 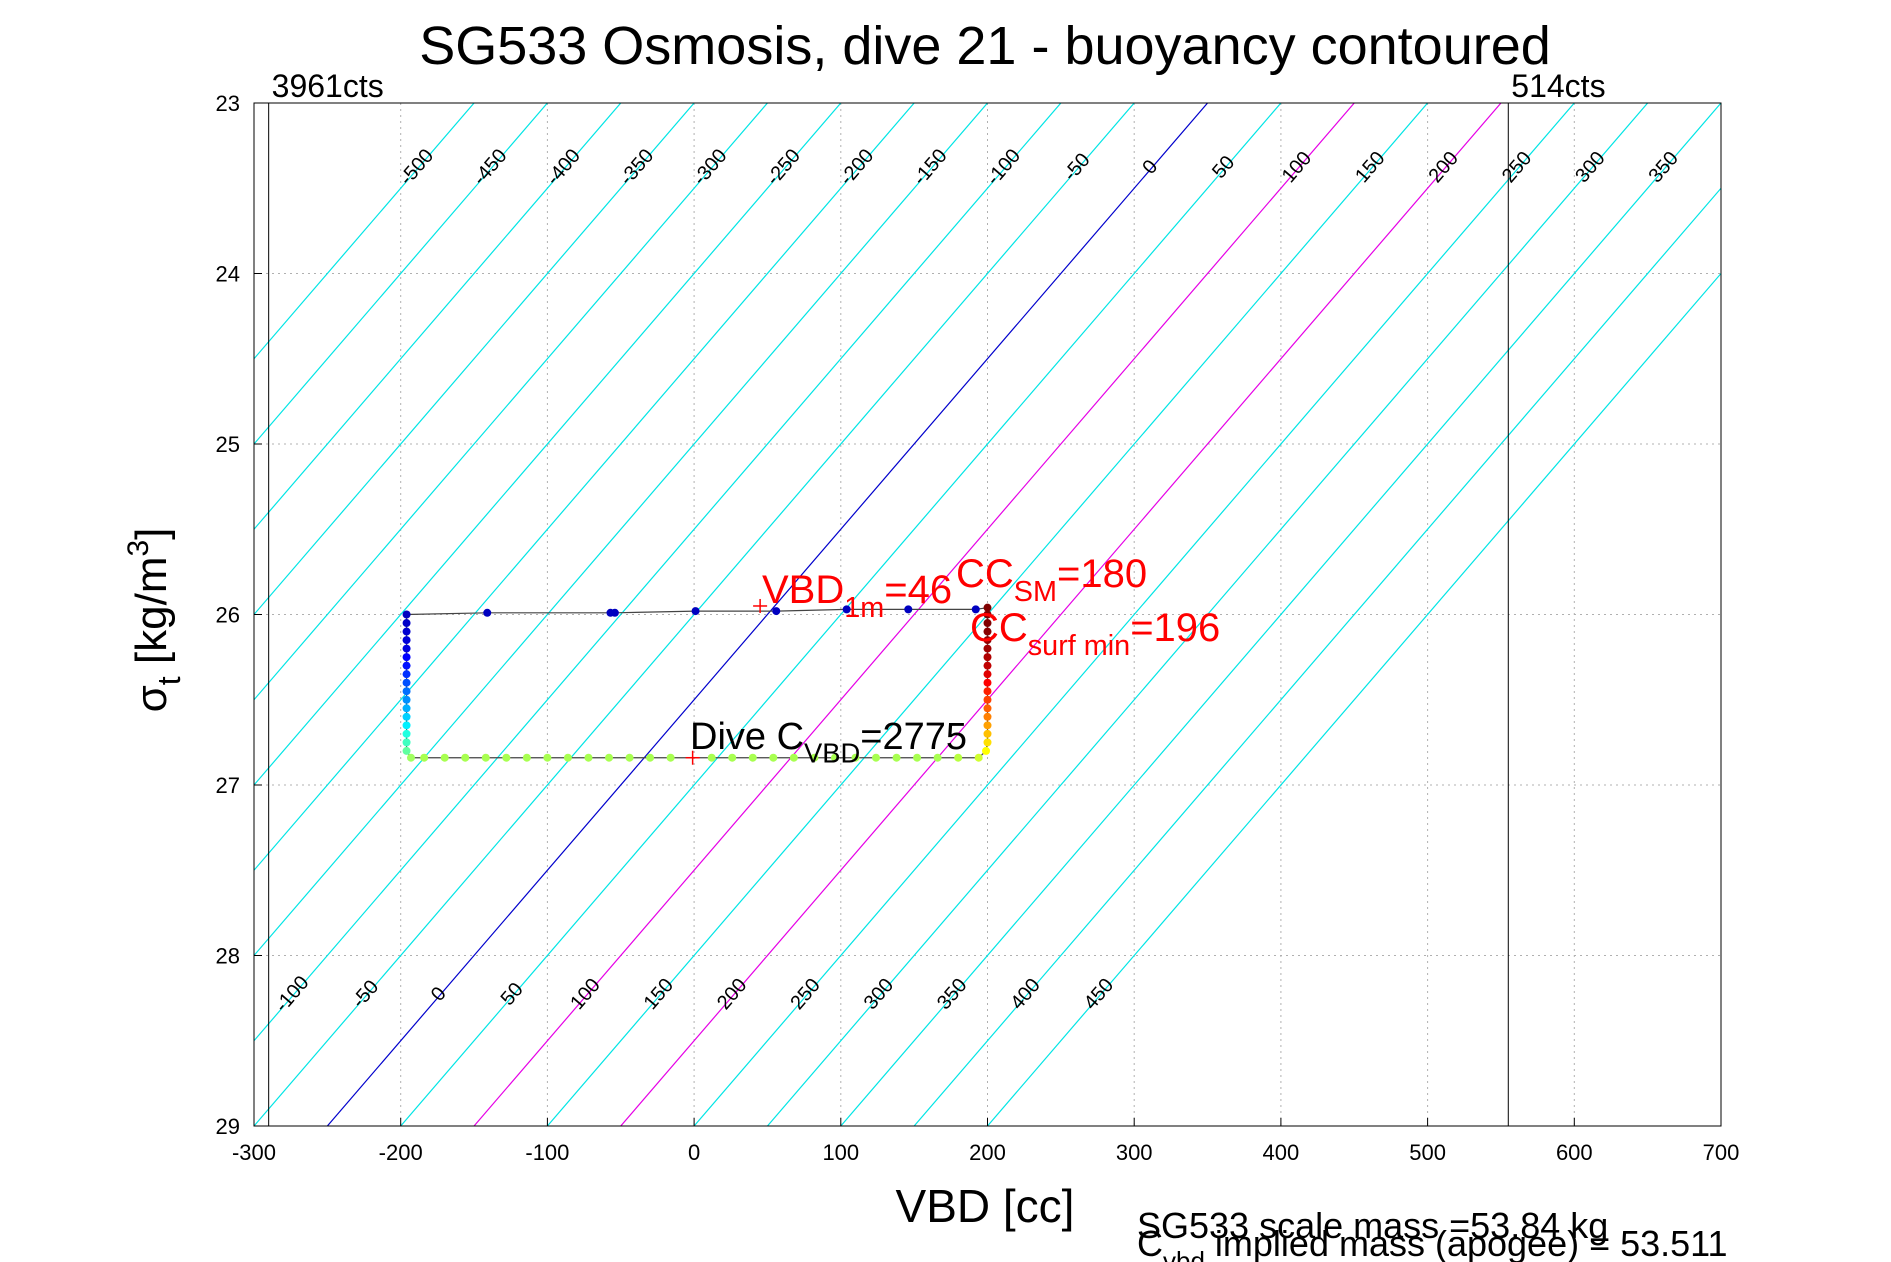 What do you see at coordinates (228, 444) in the screenshot?
I see `y-tick-label: 25` at bounding box center [228, 444].